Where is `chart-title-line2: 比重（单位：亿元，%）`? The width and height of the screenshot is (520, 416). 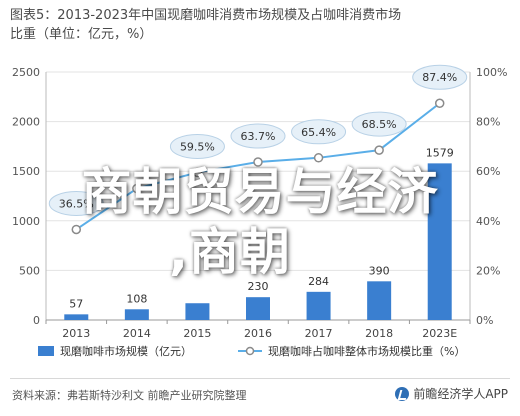 chart-title-line2: 比重（单位：亿元，%） is located at coordinates (81, 34).